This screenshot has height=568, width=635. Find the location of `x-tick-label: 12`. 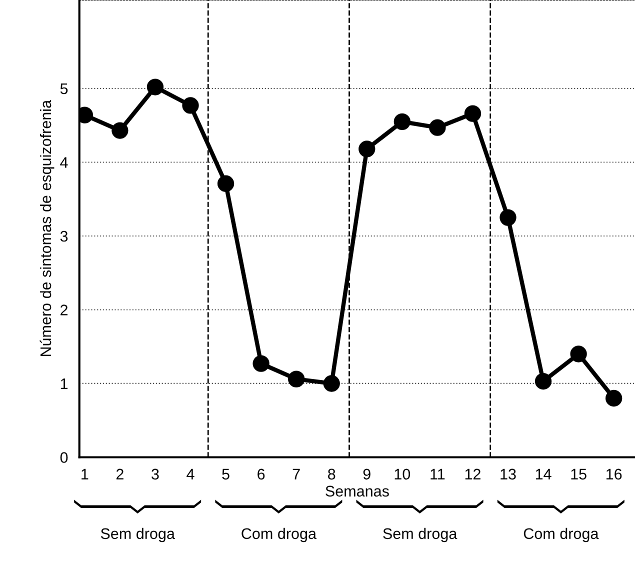

x-tick-label: 12 is located at coordinates (472, 474).